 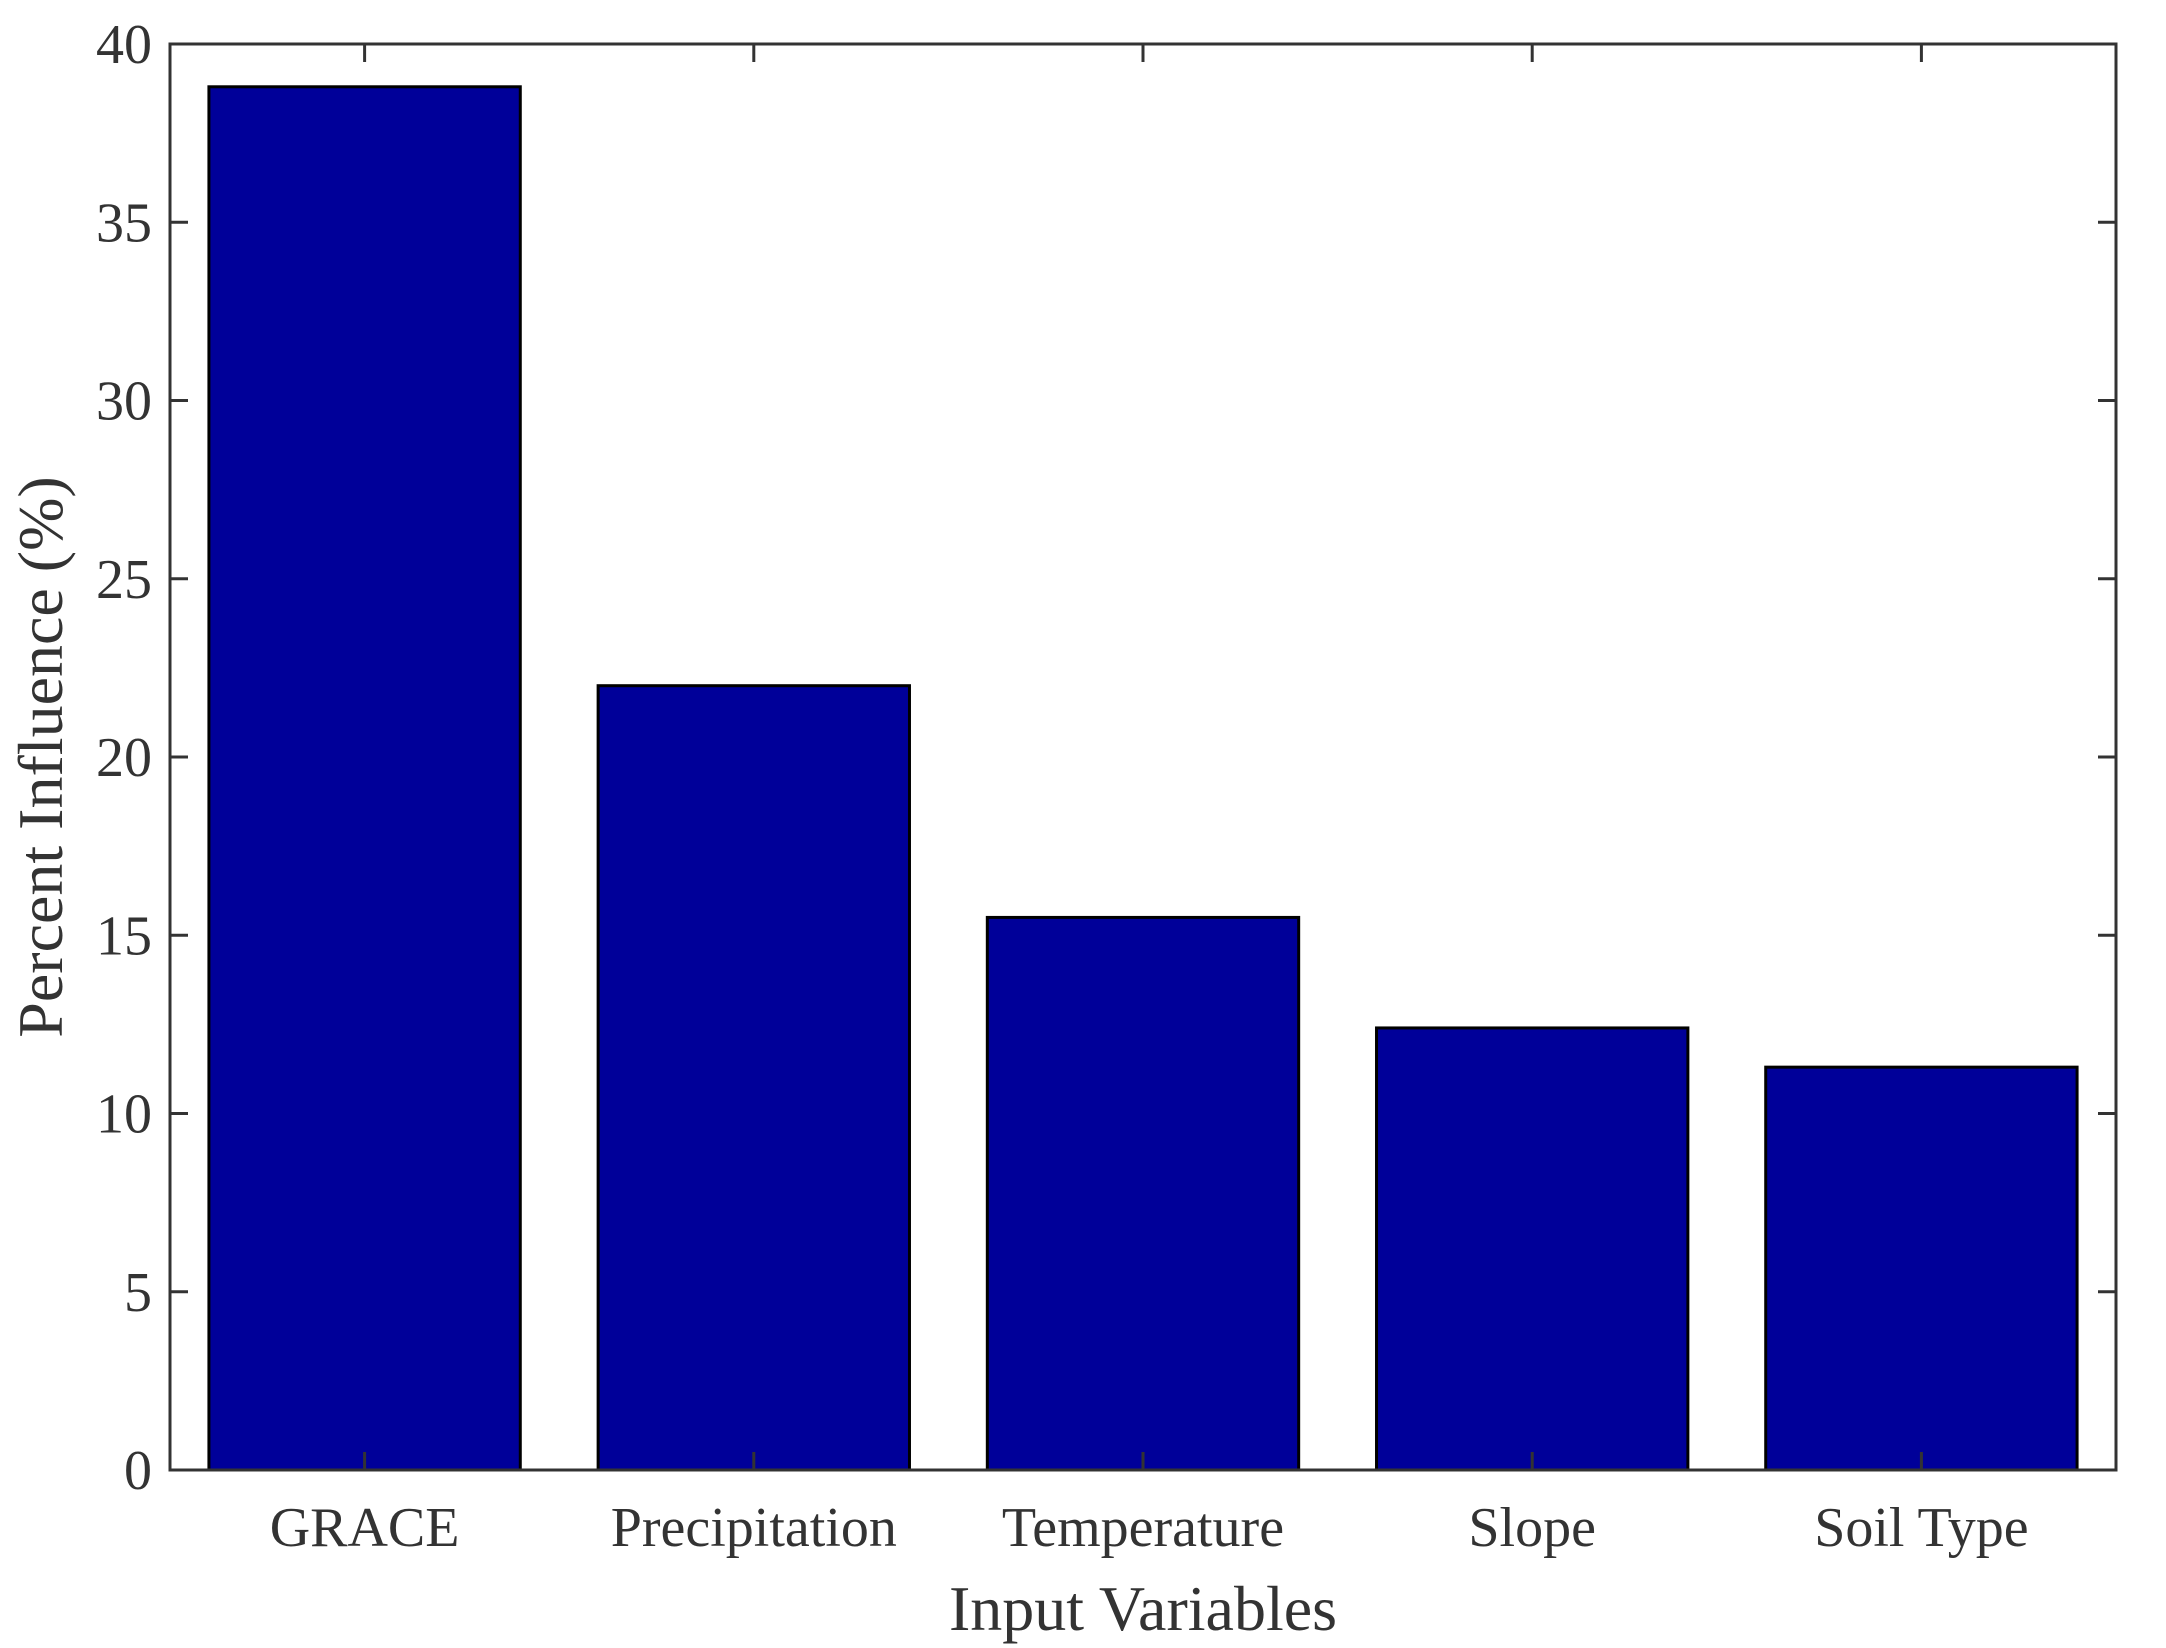 I want to click on y-tick-label: 30, so click(x=124, y=402).